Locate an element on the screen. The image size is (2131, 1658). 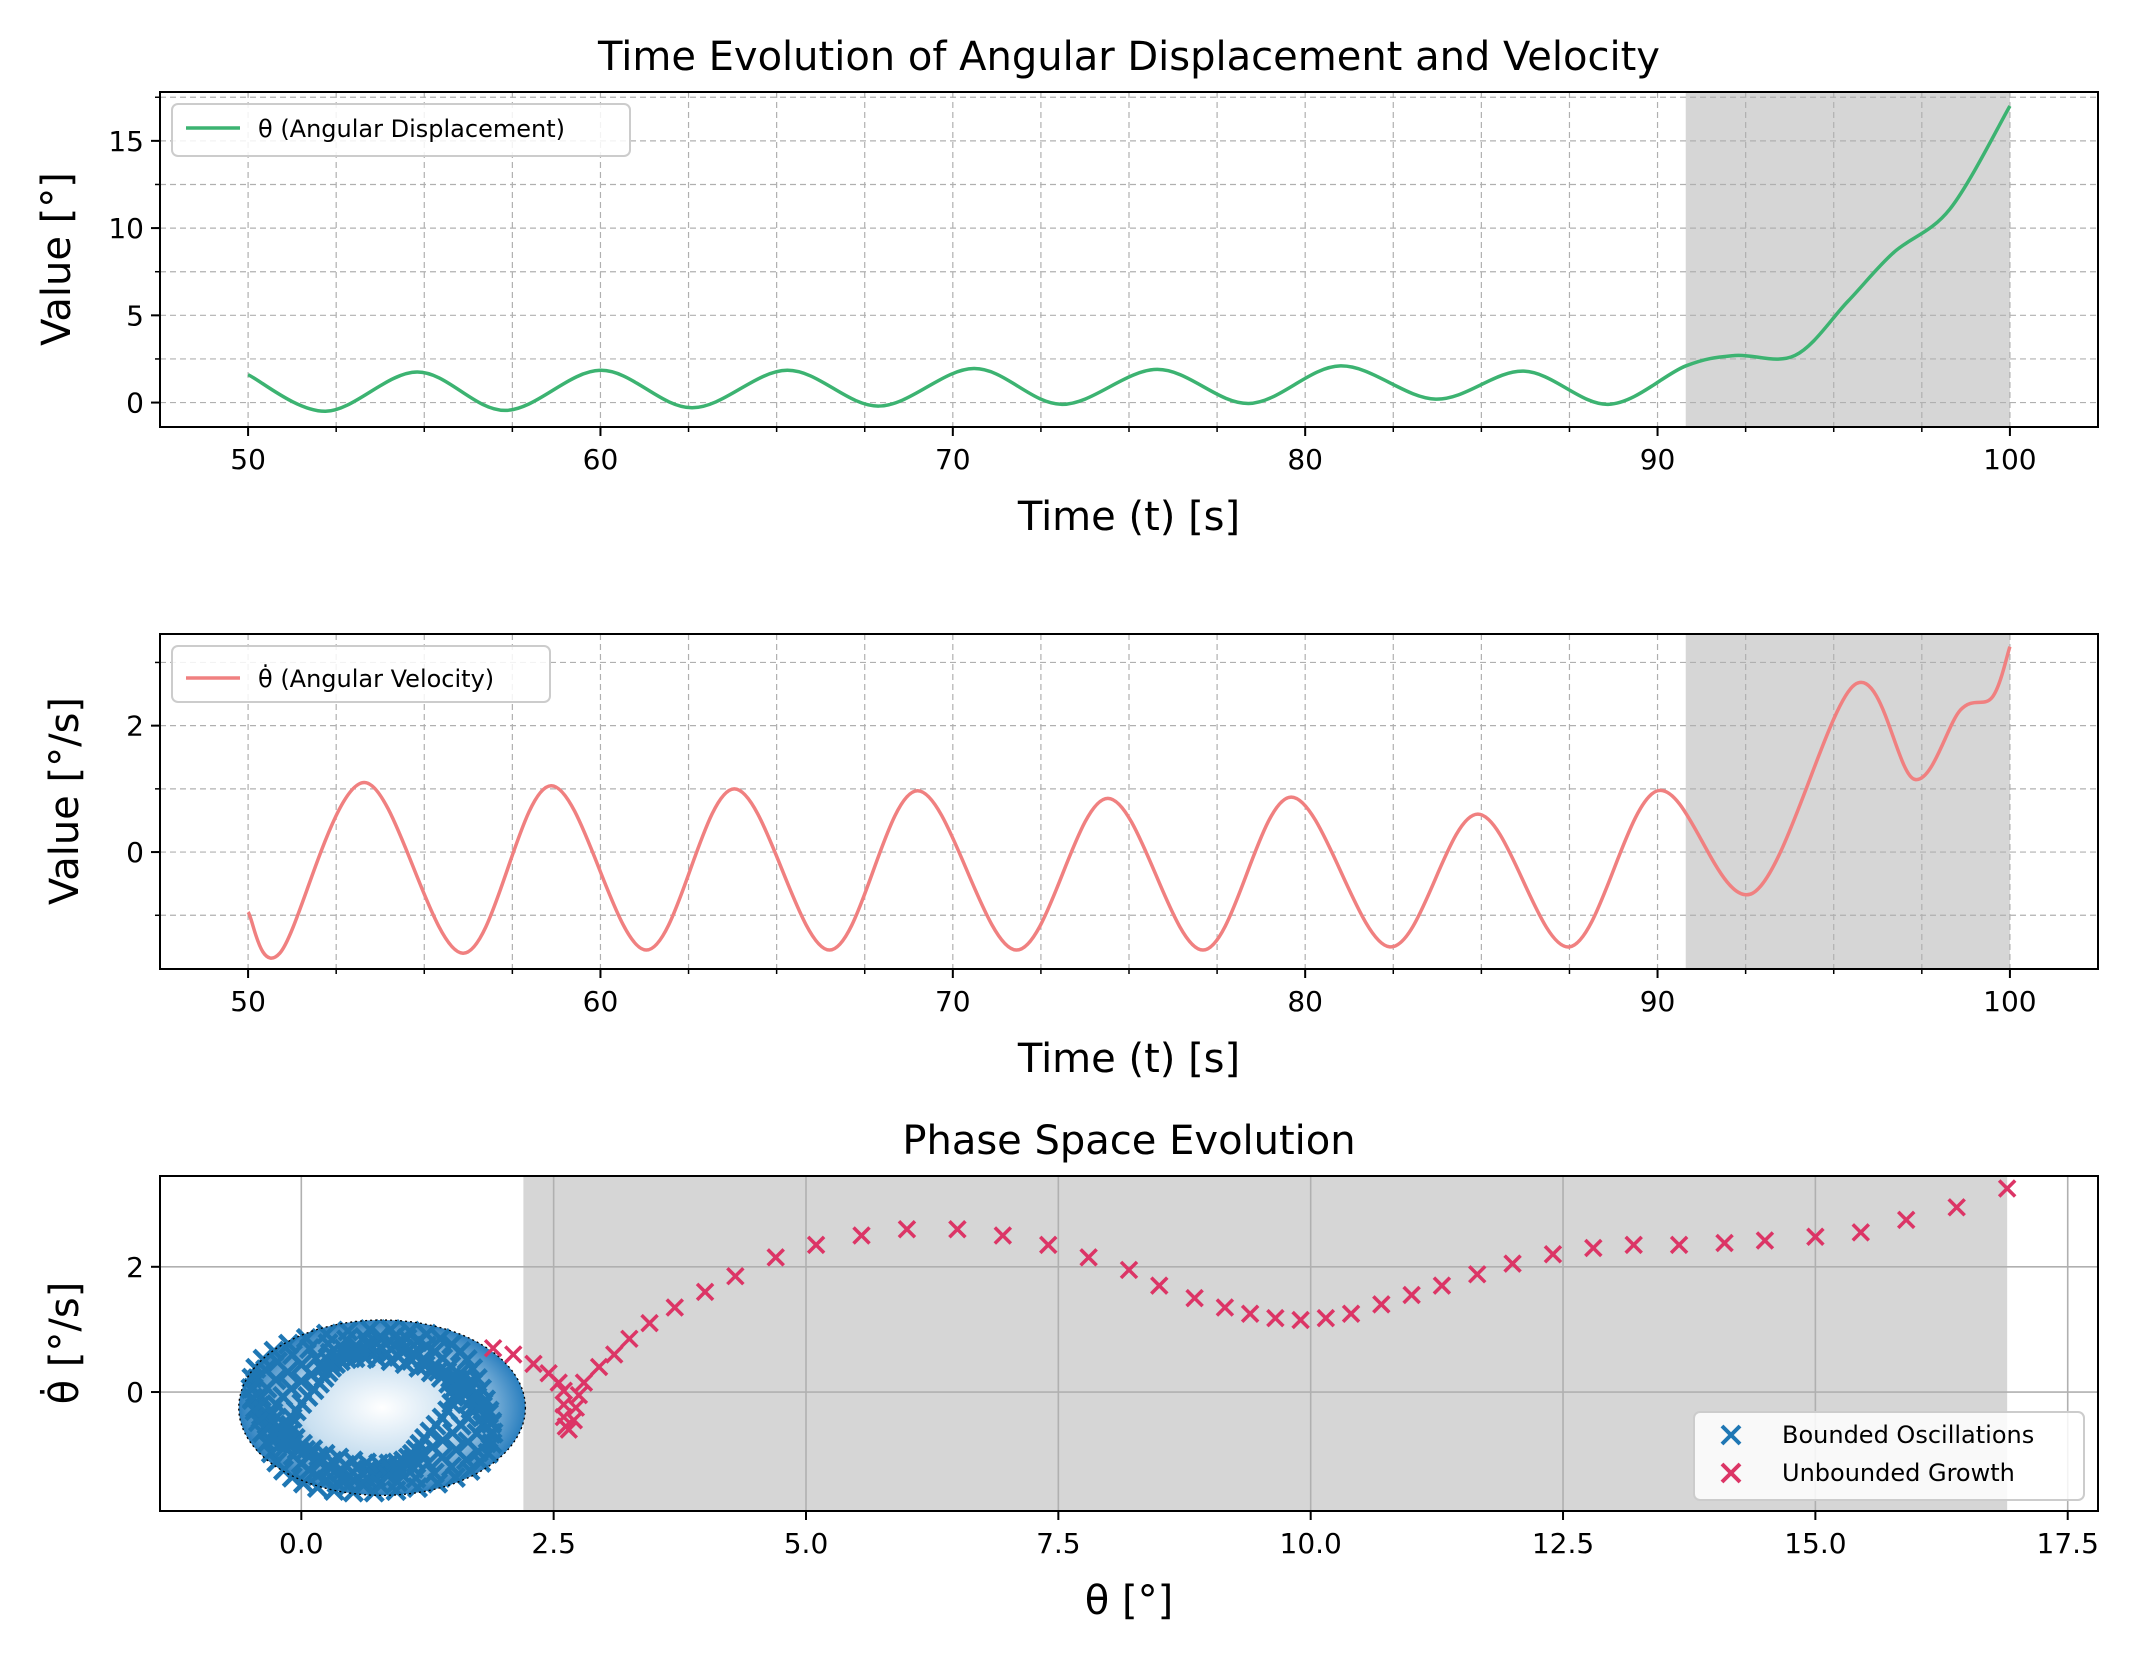
y-tick-label: 2 is located at coordinates (135, 726).